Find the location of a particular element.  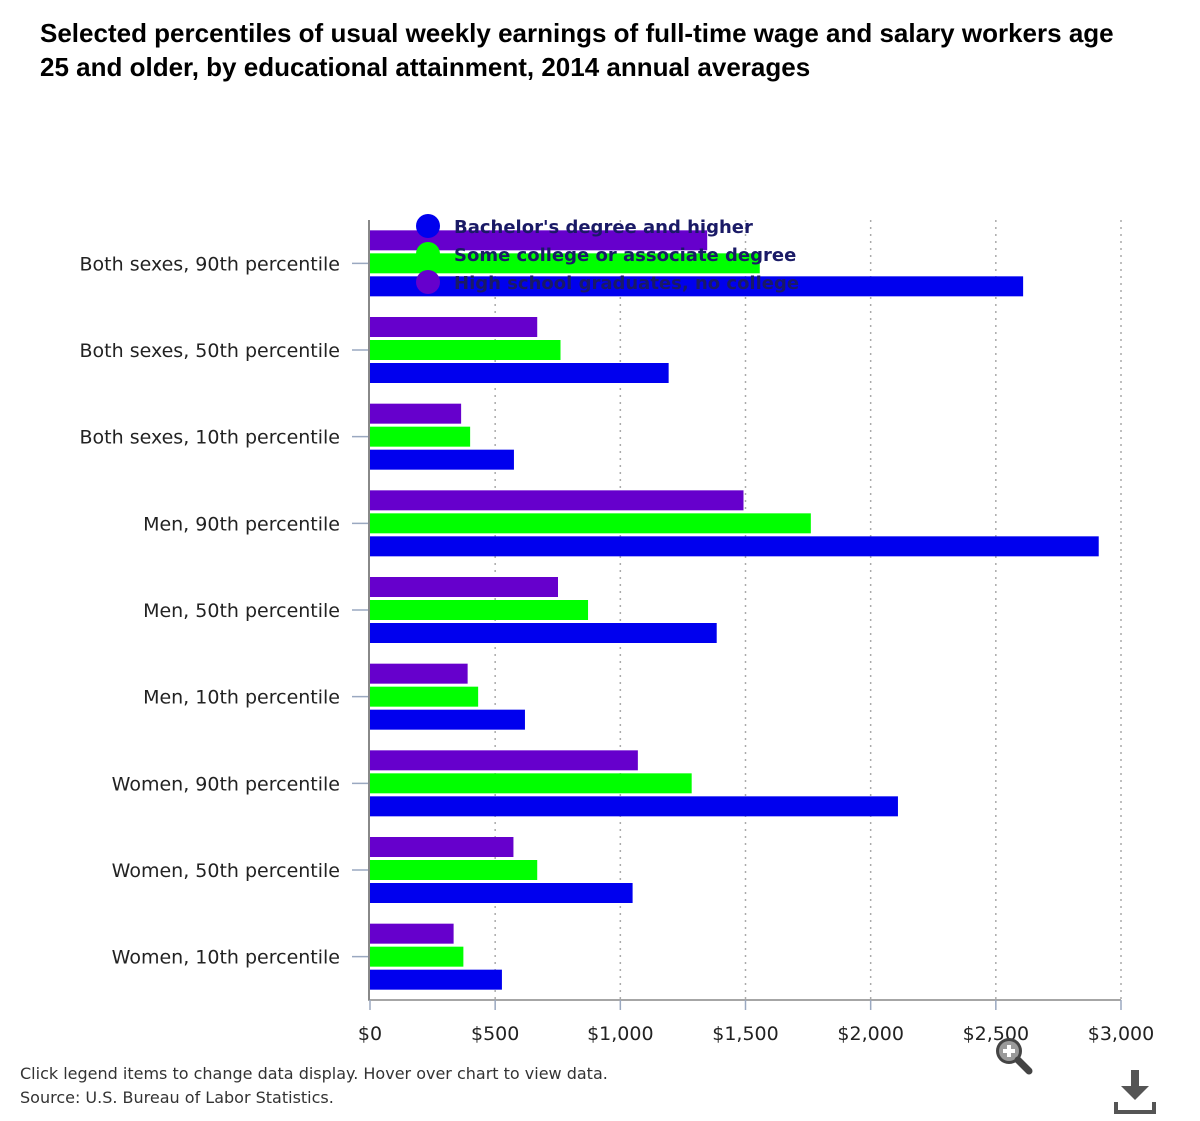

category-label: Women, 10th percentile is located at coordinates (226, 958).